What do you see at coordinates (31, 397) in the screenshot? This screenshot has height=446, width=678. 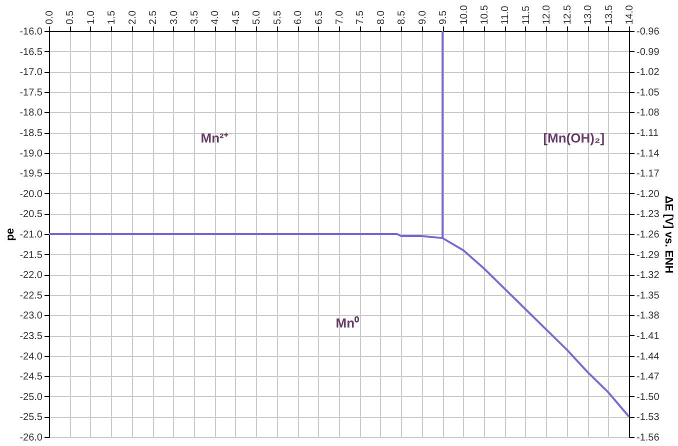 I see `y-tick-label: -25.0` at bounding box center [31, 397].